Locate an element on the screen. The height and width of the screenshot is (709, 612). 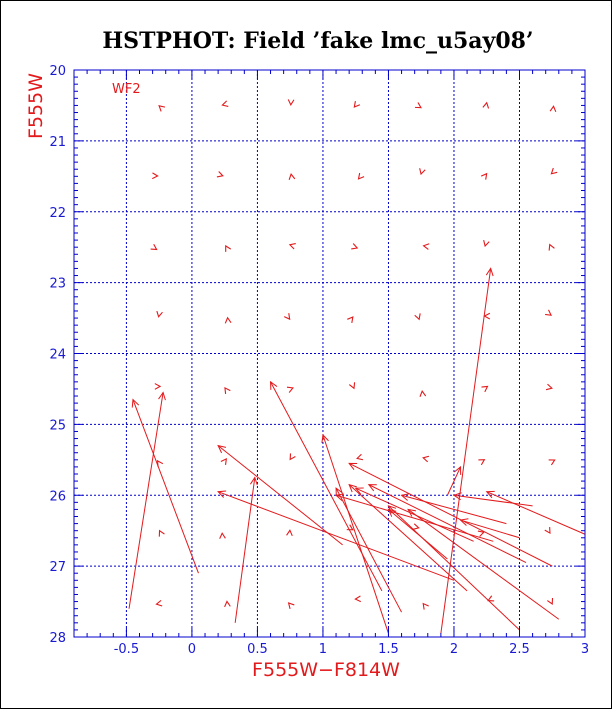
panel-label: WF2 is located at coordinates (126, 89).